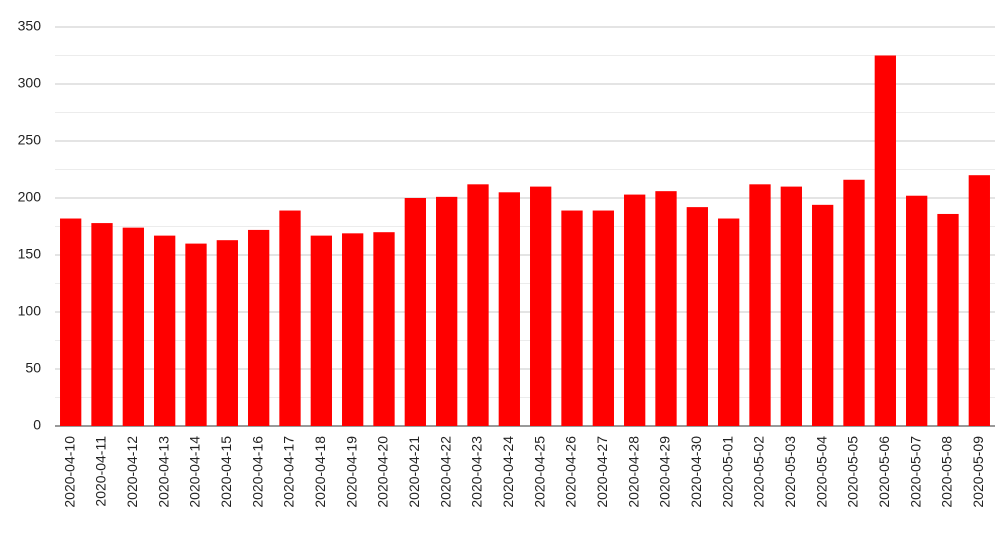  I want to click on x-tick-label: 2020-04-25, so click(539, 472).